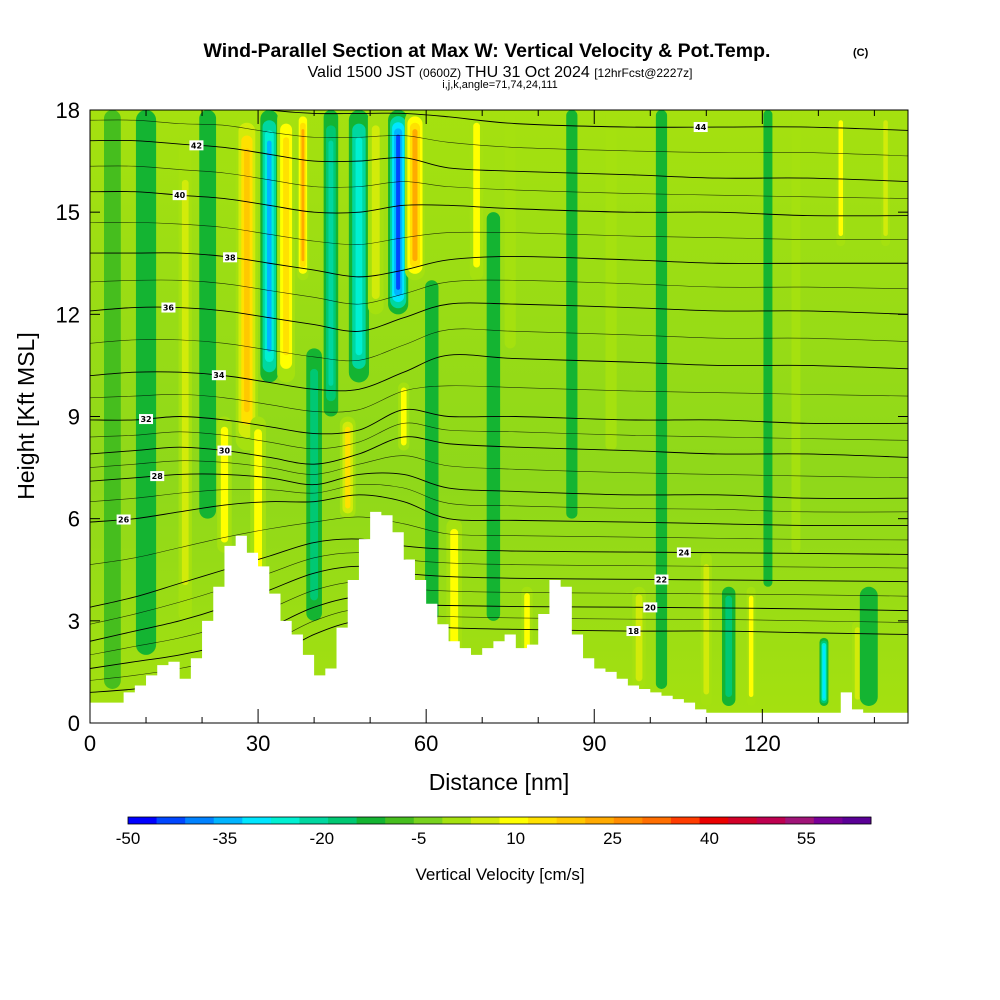 This screenshot has height=1000, width=1000. I want to click on contour-label-18: 18, so click(633, 631).